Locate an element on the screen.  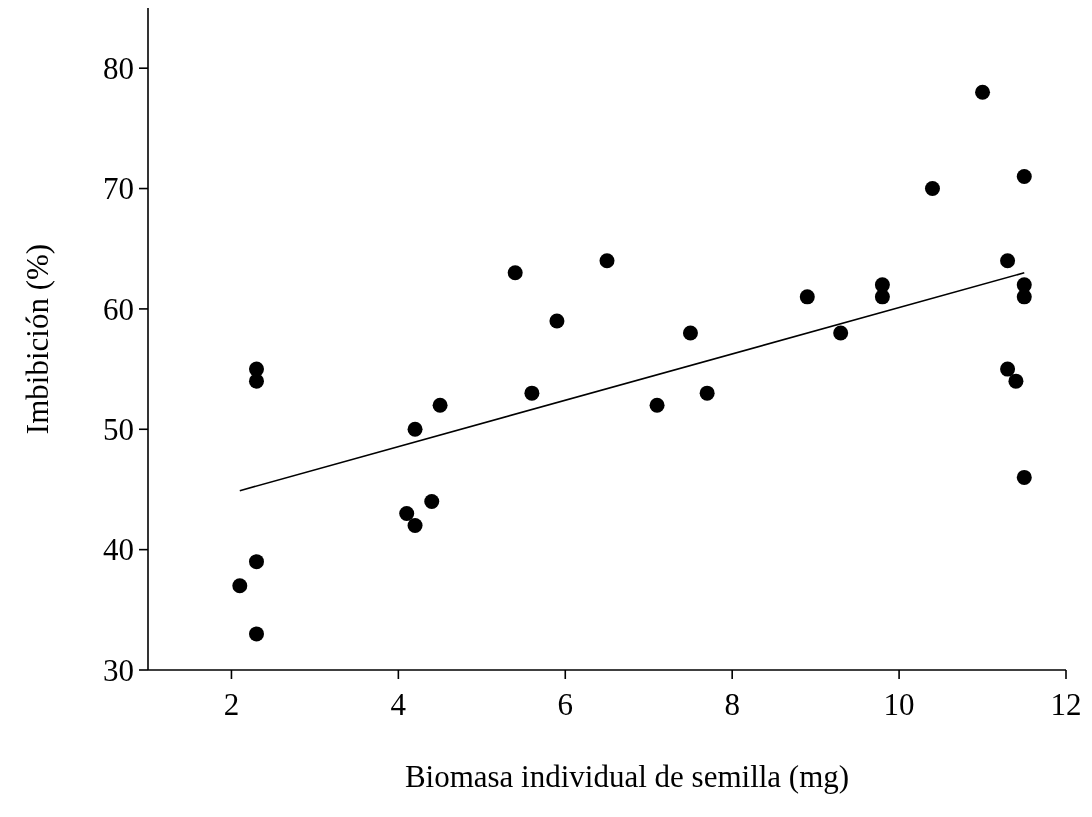
x-tick-label: 12 is located at coordinates (1066, 704).